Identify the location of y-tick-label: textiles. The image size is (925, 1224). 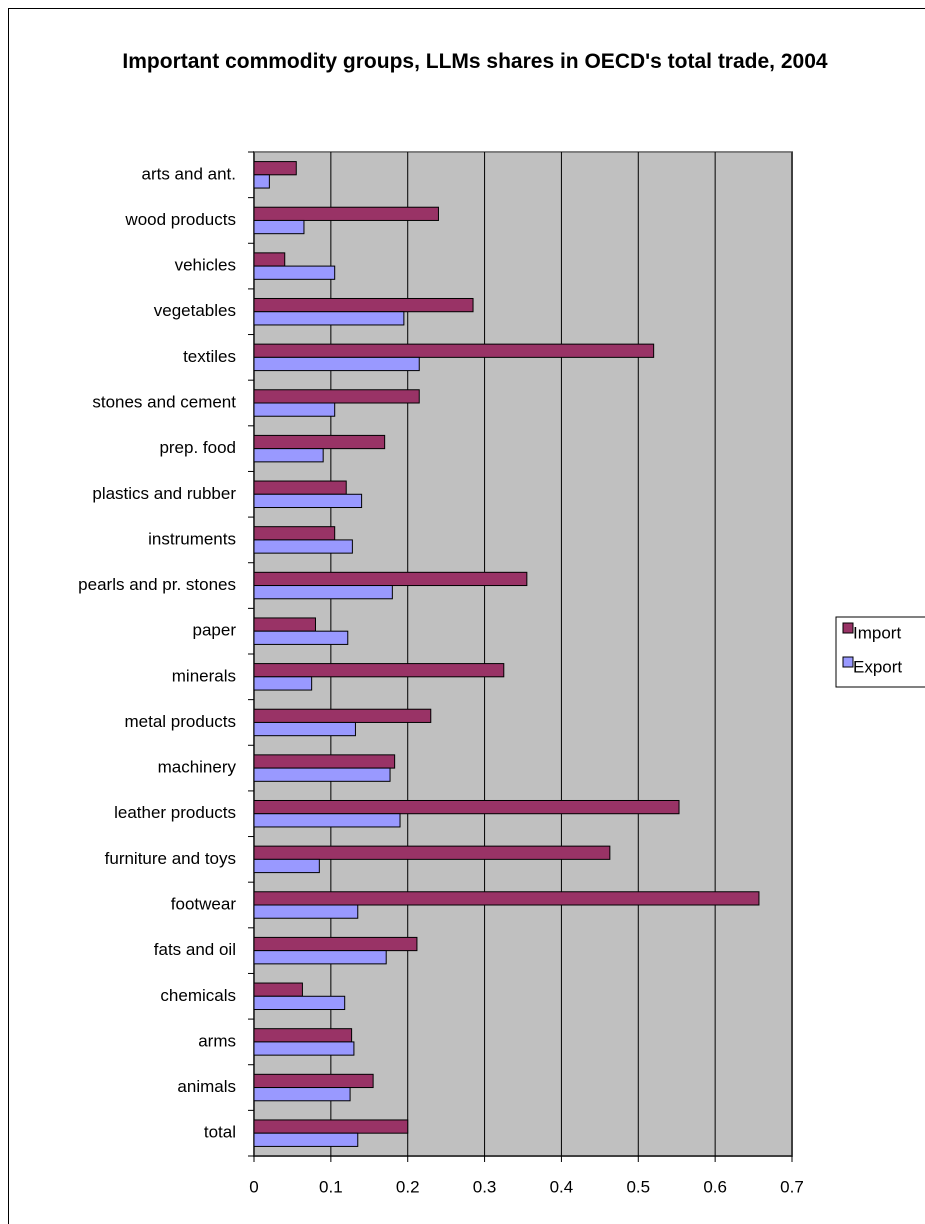
(209, 356).